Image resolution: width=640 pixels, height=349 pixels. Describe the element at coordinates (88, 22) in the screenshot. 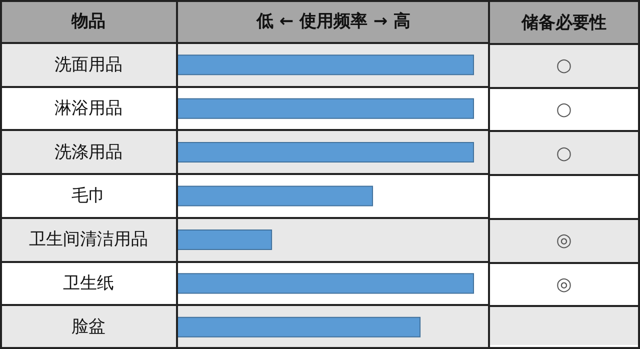

I see `y-axis-title: 物品` at that location.